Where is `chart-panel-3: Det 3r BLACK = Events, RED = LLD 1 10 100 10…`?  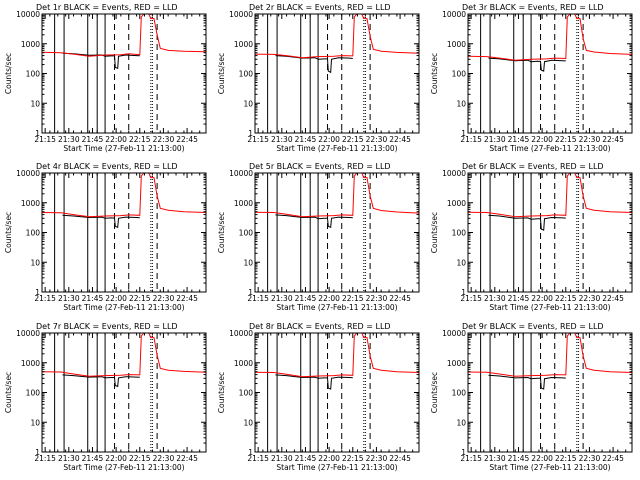
chart-panel-3: Det 3r BLACK = Events, RED = LLD 1 10 100 10… is located at coordinates (531, 78).